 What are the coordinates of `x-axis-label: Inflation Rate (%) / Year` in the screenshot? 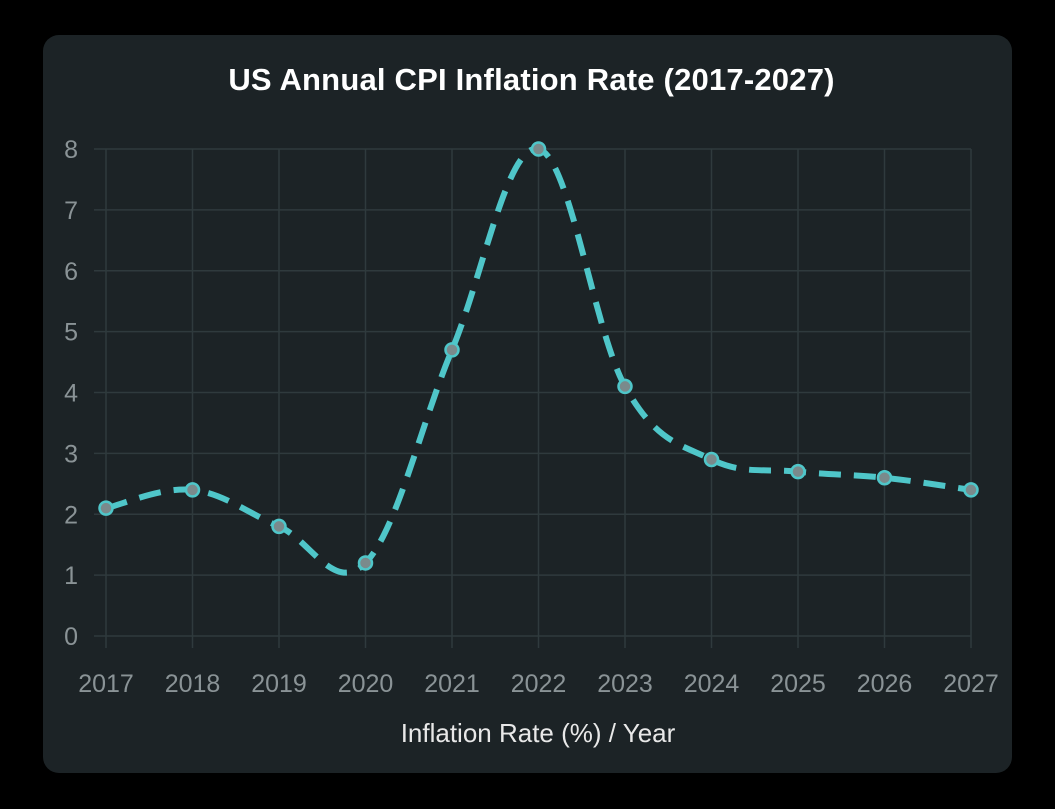 It's located at (538, 733).